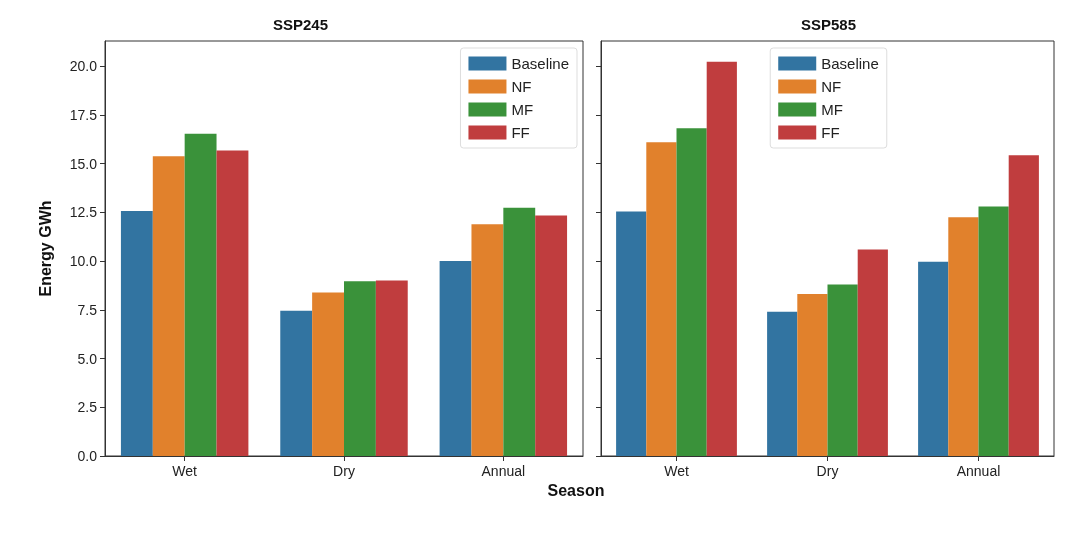 This screenshot has width=1072, height=537. Describe the element at coordinates (83, 163) in the screenshot. I see `y-tick-label: 15.0` at that location.